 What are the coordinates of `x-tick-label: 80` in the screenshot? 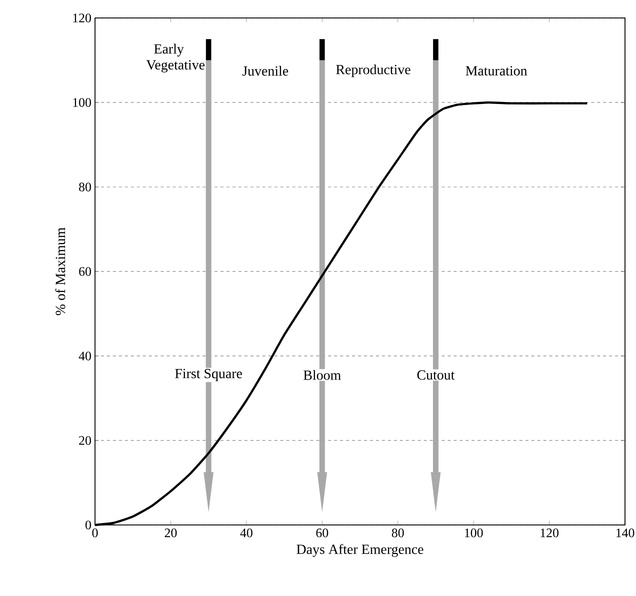 It's located at (398, 533).